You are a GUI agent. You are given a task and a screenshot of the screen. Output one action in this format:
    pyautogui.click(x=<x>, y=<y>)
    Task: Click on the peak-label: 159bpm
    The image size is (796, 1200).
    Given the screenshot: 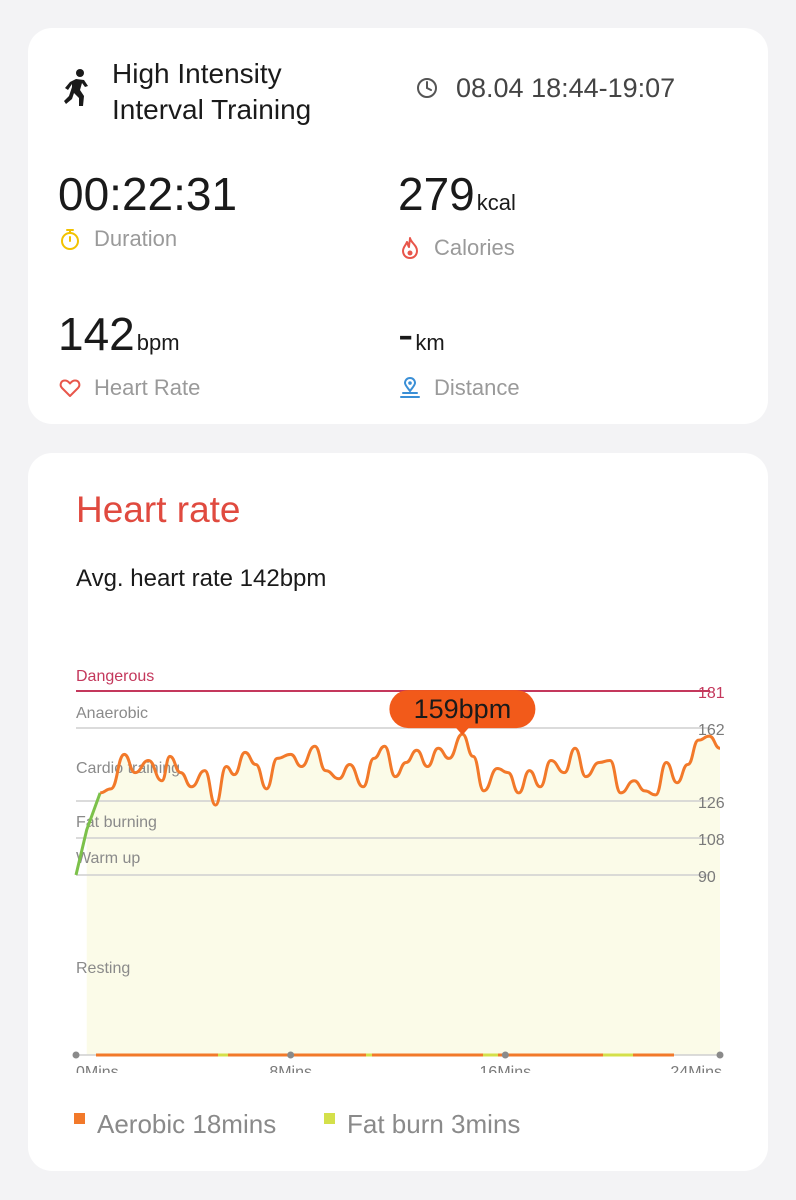 What is the action you would take?
    pyautogui.click(x=463, y=709)
    